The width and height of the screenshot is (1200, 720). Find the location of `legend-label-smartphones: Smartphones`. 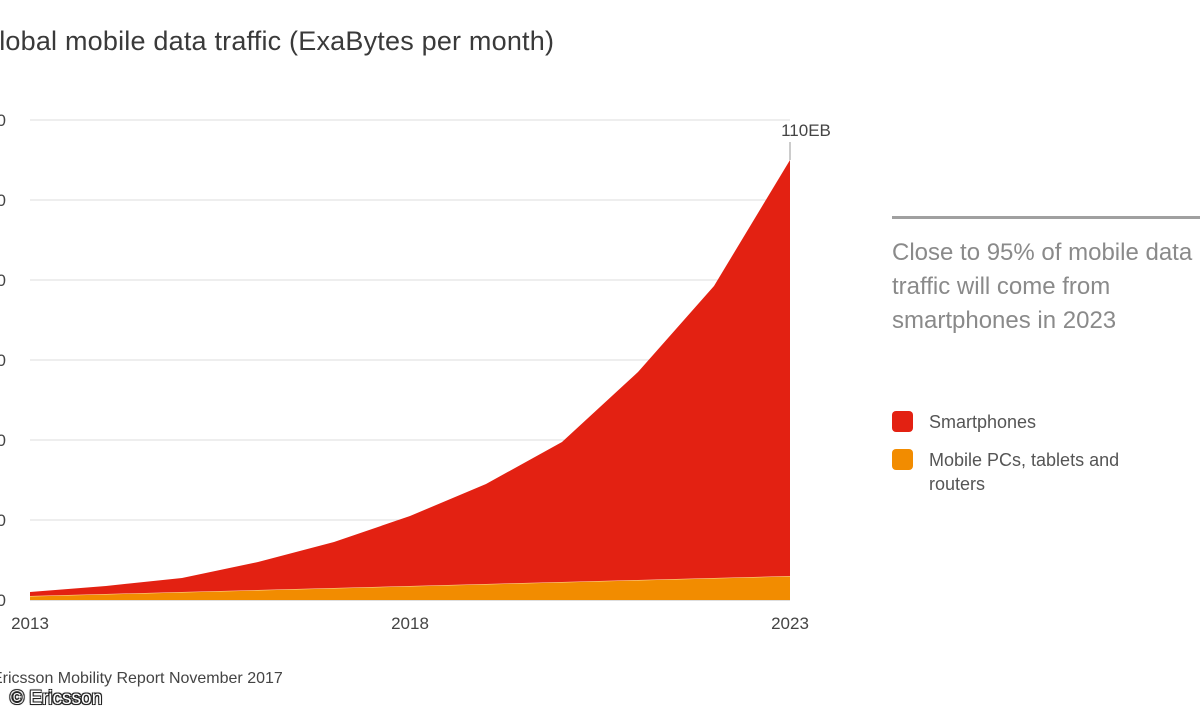

legend-label-smartphones: Smartphones is located at coordinates (983, 422).